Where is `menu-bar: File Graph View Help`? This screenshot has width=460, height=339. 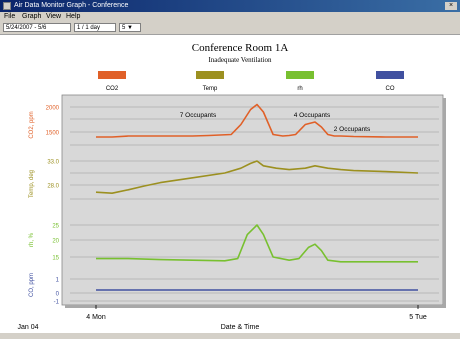 menu-bar: File Graph View Help is located at coordinates (230, 17).